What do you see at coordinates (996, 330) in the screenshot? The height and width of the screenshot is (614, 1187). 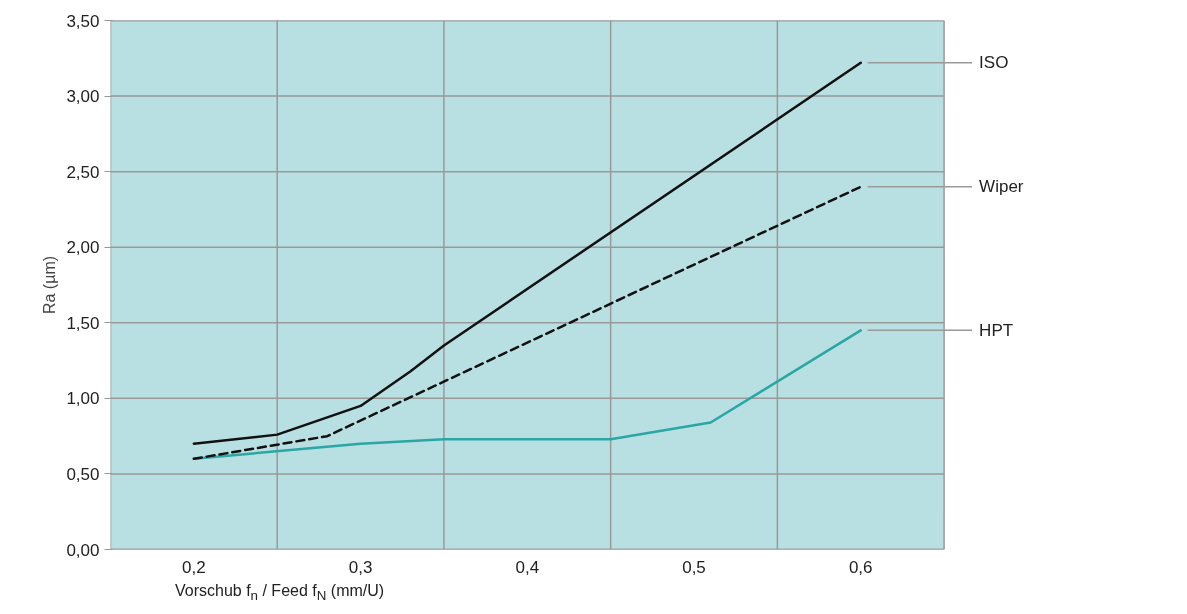 I see `text: HPT` at bounding box center [996, 330].